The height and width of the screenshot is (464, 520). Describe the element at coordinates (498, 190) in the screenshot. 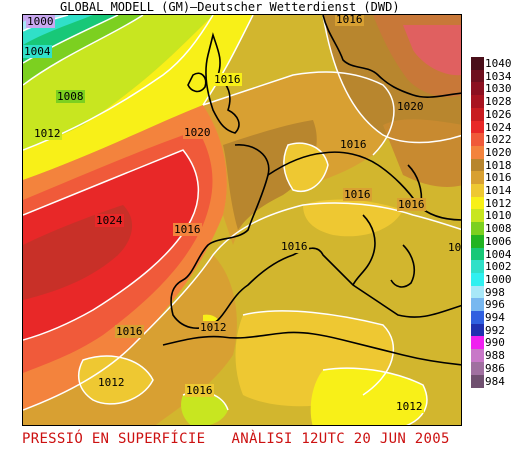

I see `legend-label: 1014` at that location.